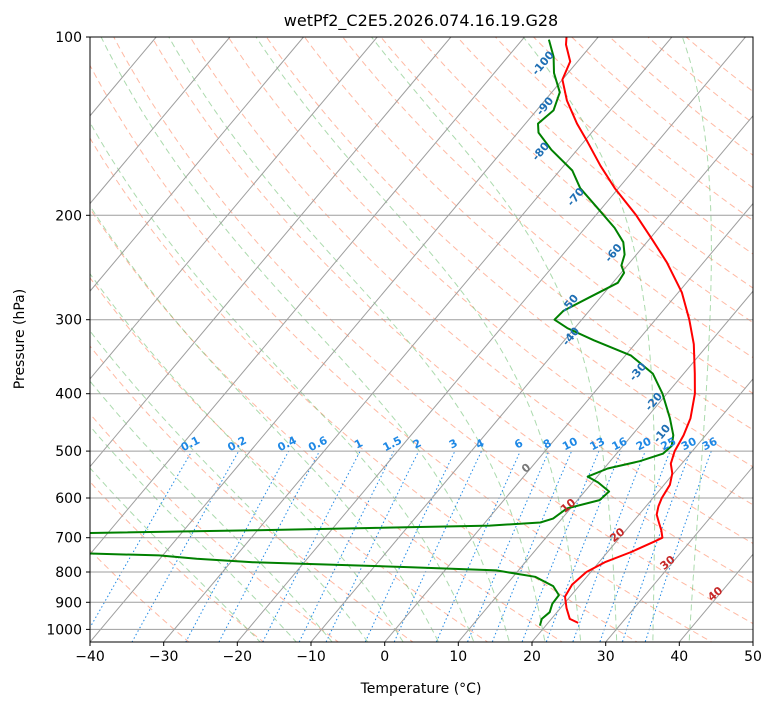 The width and height of the screenshot is (775, 708). Describe the element at coordinates (532, 657) in the screenshot. I see `x-tick-label: 20` at that location.